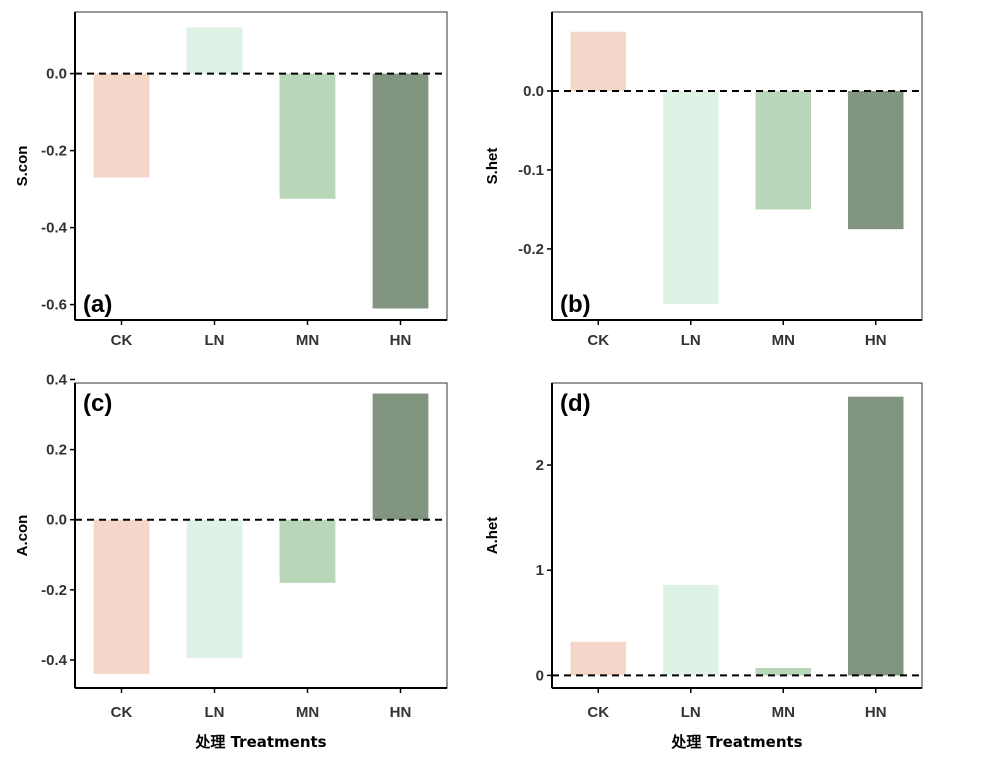 This screenshot has width=1000, height=775. Describe the element at coordinates (575, 304) in the screenshot. I see `panel-label: (b)` at that location.